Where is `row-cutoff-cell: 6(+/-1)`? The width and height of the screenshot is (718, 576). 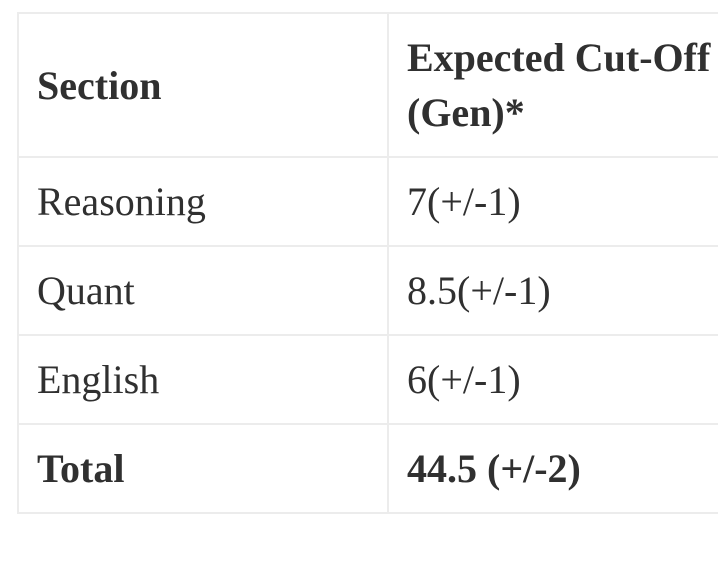
row-cutoff-cell: 6(+/-1) is located at coordinates (552, 379).